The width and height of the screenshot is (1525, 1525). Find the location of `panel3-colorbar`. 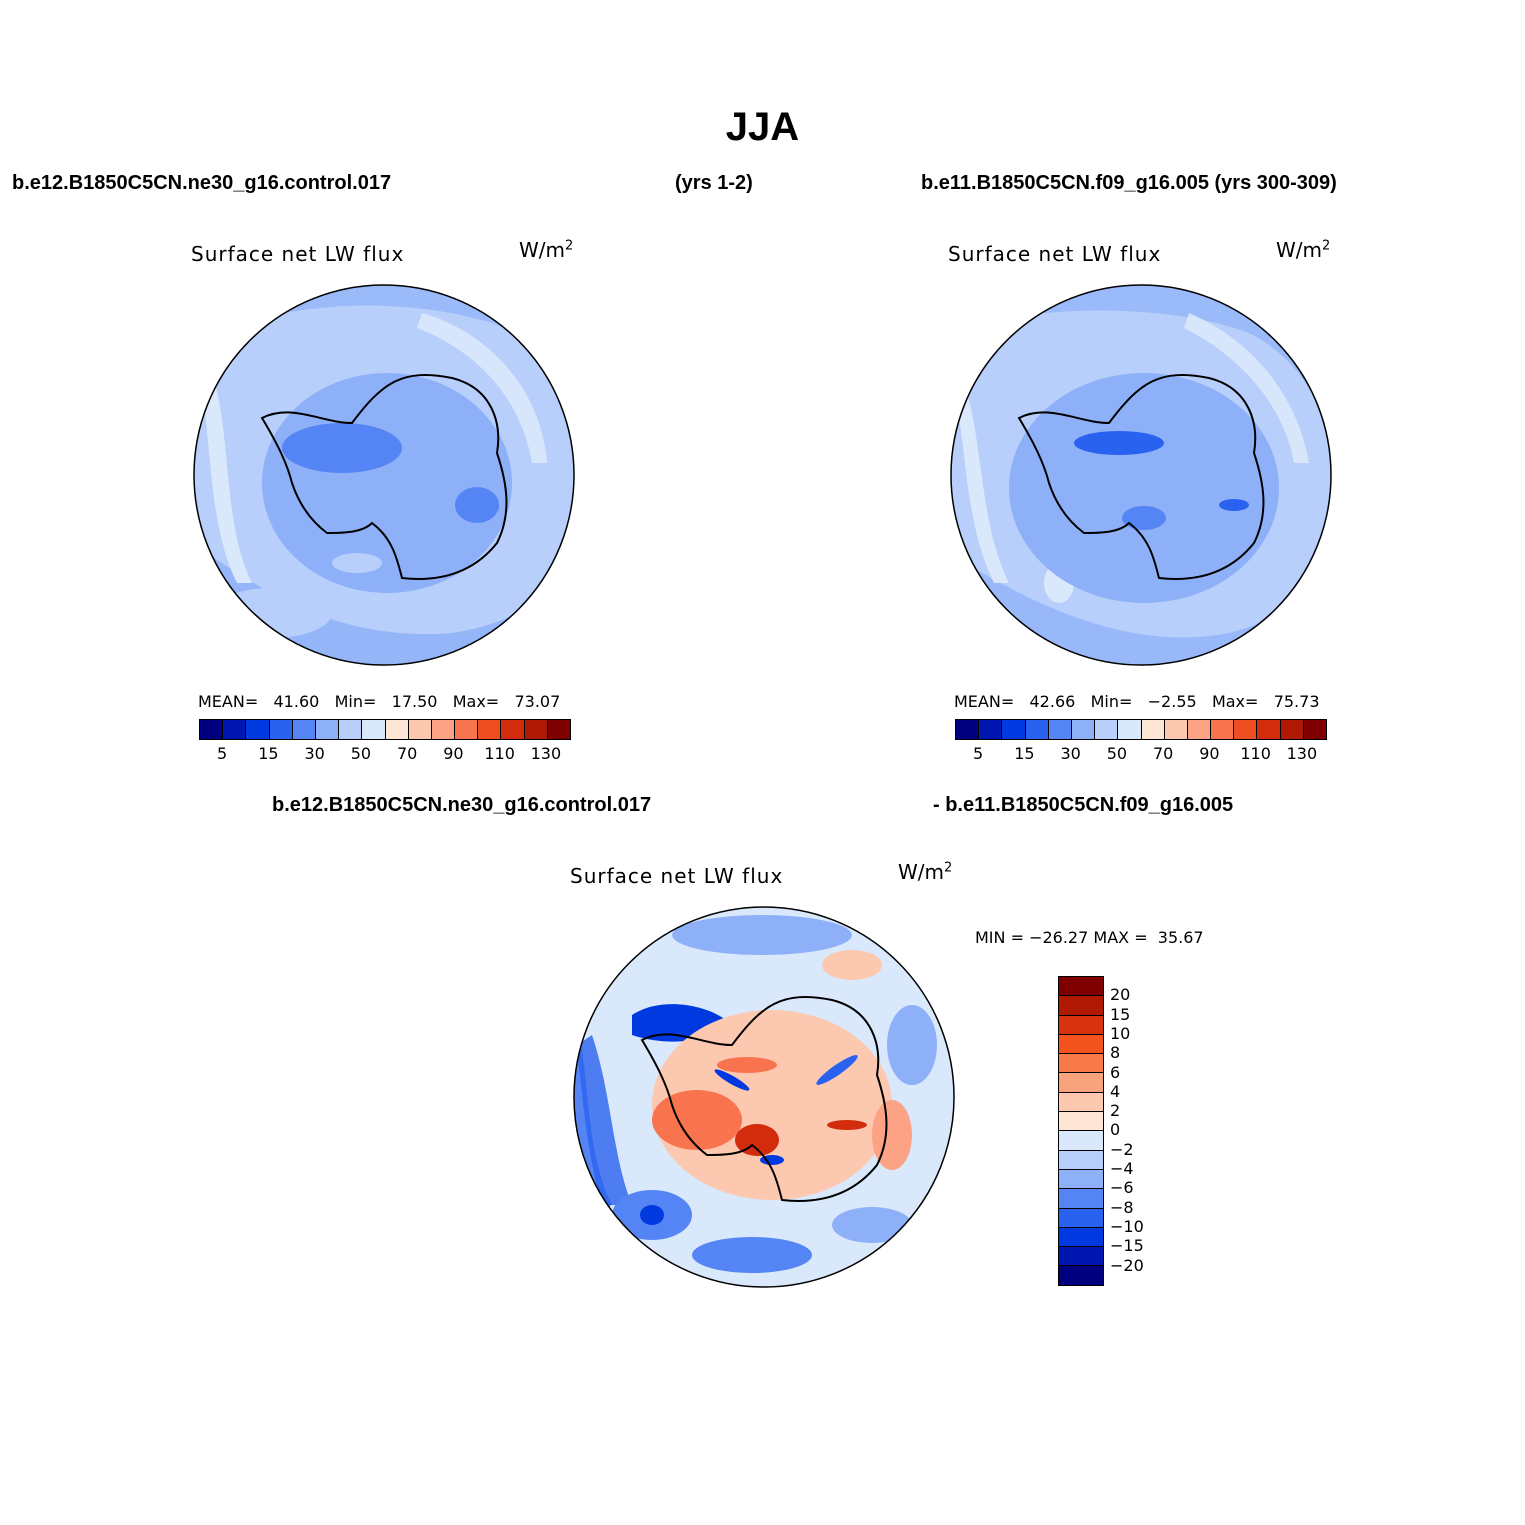

panel3-colorbar is located at coordinates (1081, 1131).